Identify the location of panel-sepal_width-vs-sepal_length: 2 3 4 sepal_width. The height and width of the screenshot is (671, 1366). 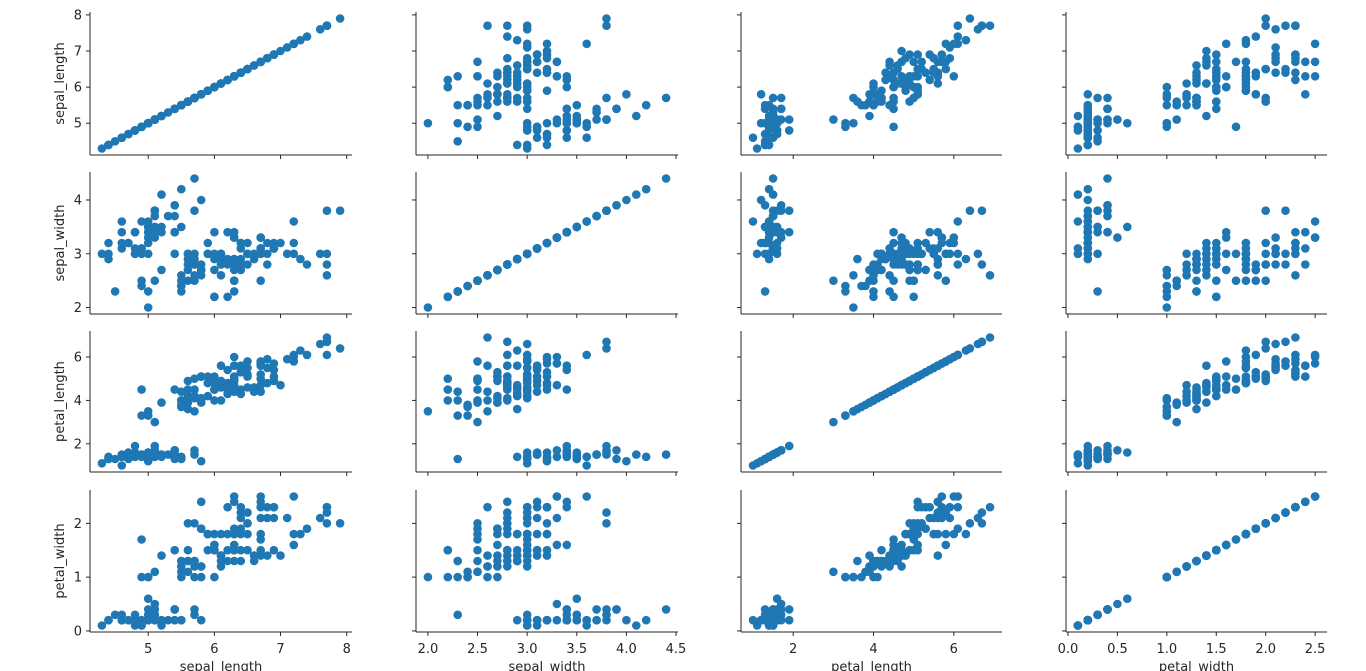
(202, 245).